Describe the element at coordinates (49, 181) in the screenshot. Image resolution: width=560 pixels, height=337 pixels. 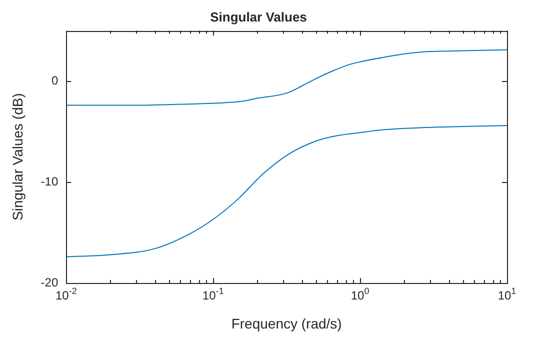
I see `y-tick-label: -10` at that location.